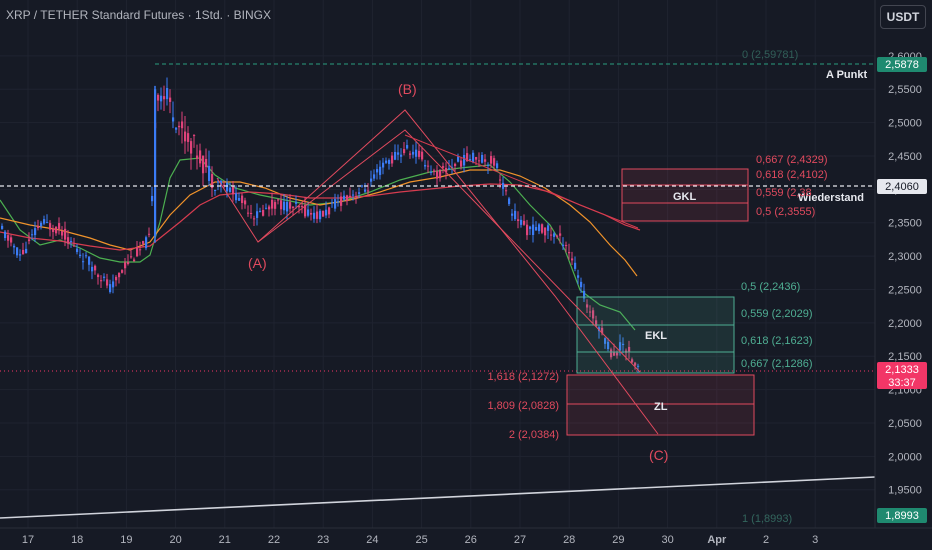 This screenshot has width=932, height=550. I want to click on time-tick-label: 17, so click(28, 540).